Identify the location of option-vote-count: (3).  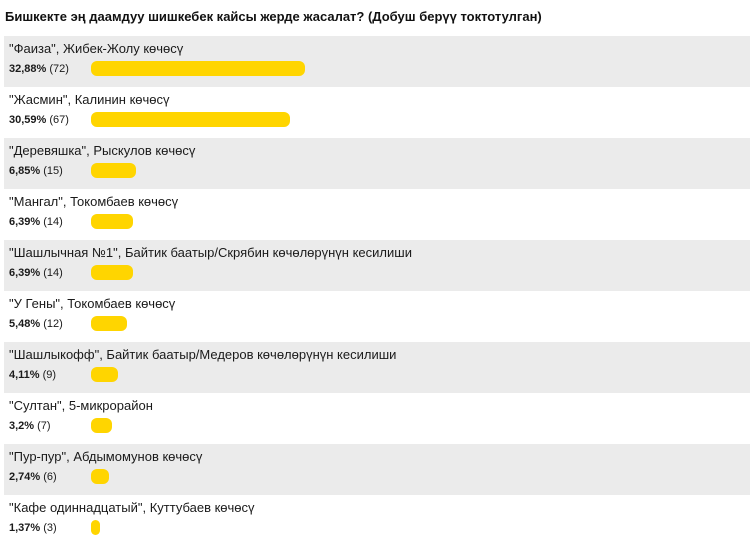
(50, 528).